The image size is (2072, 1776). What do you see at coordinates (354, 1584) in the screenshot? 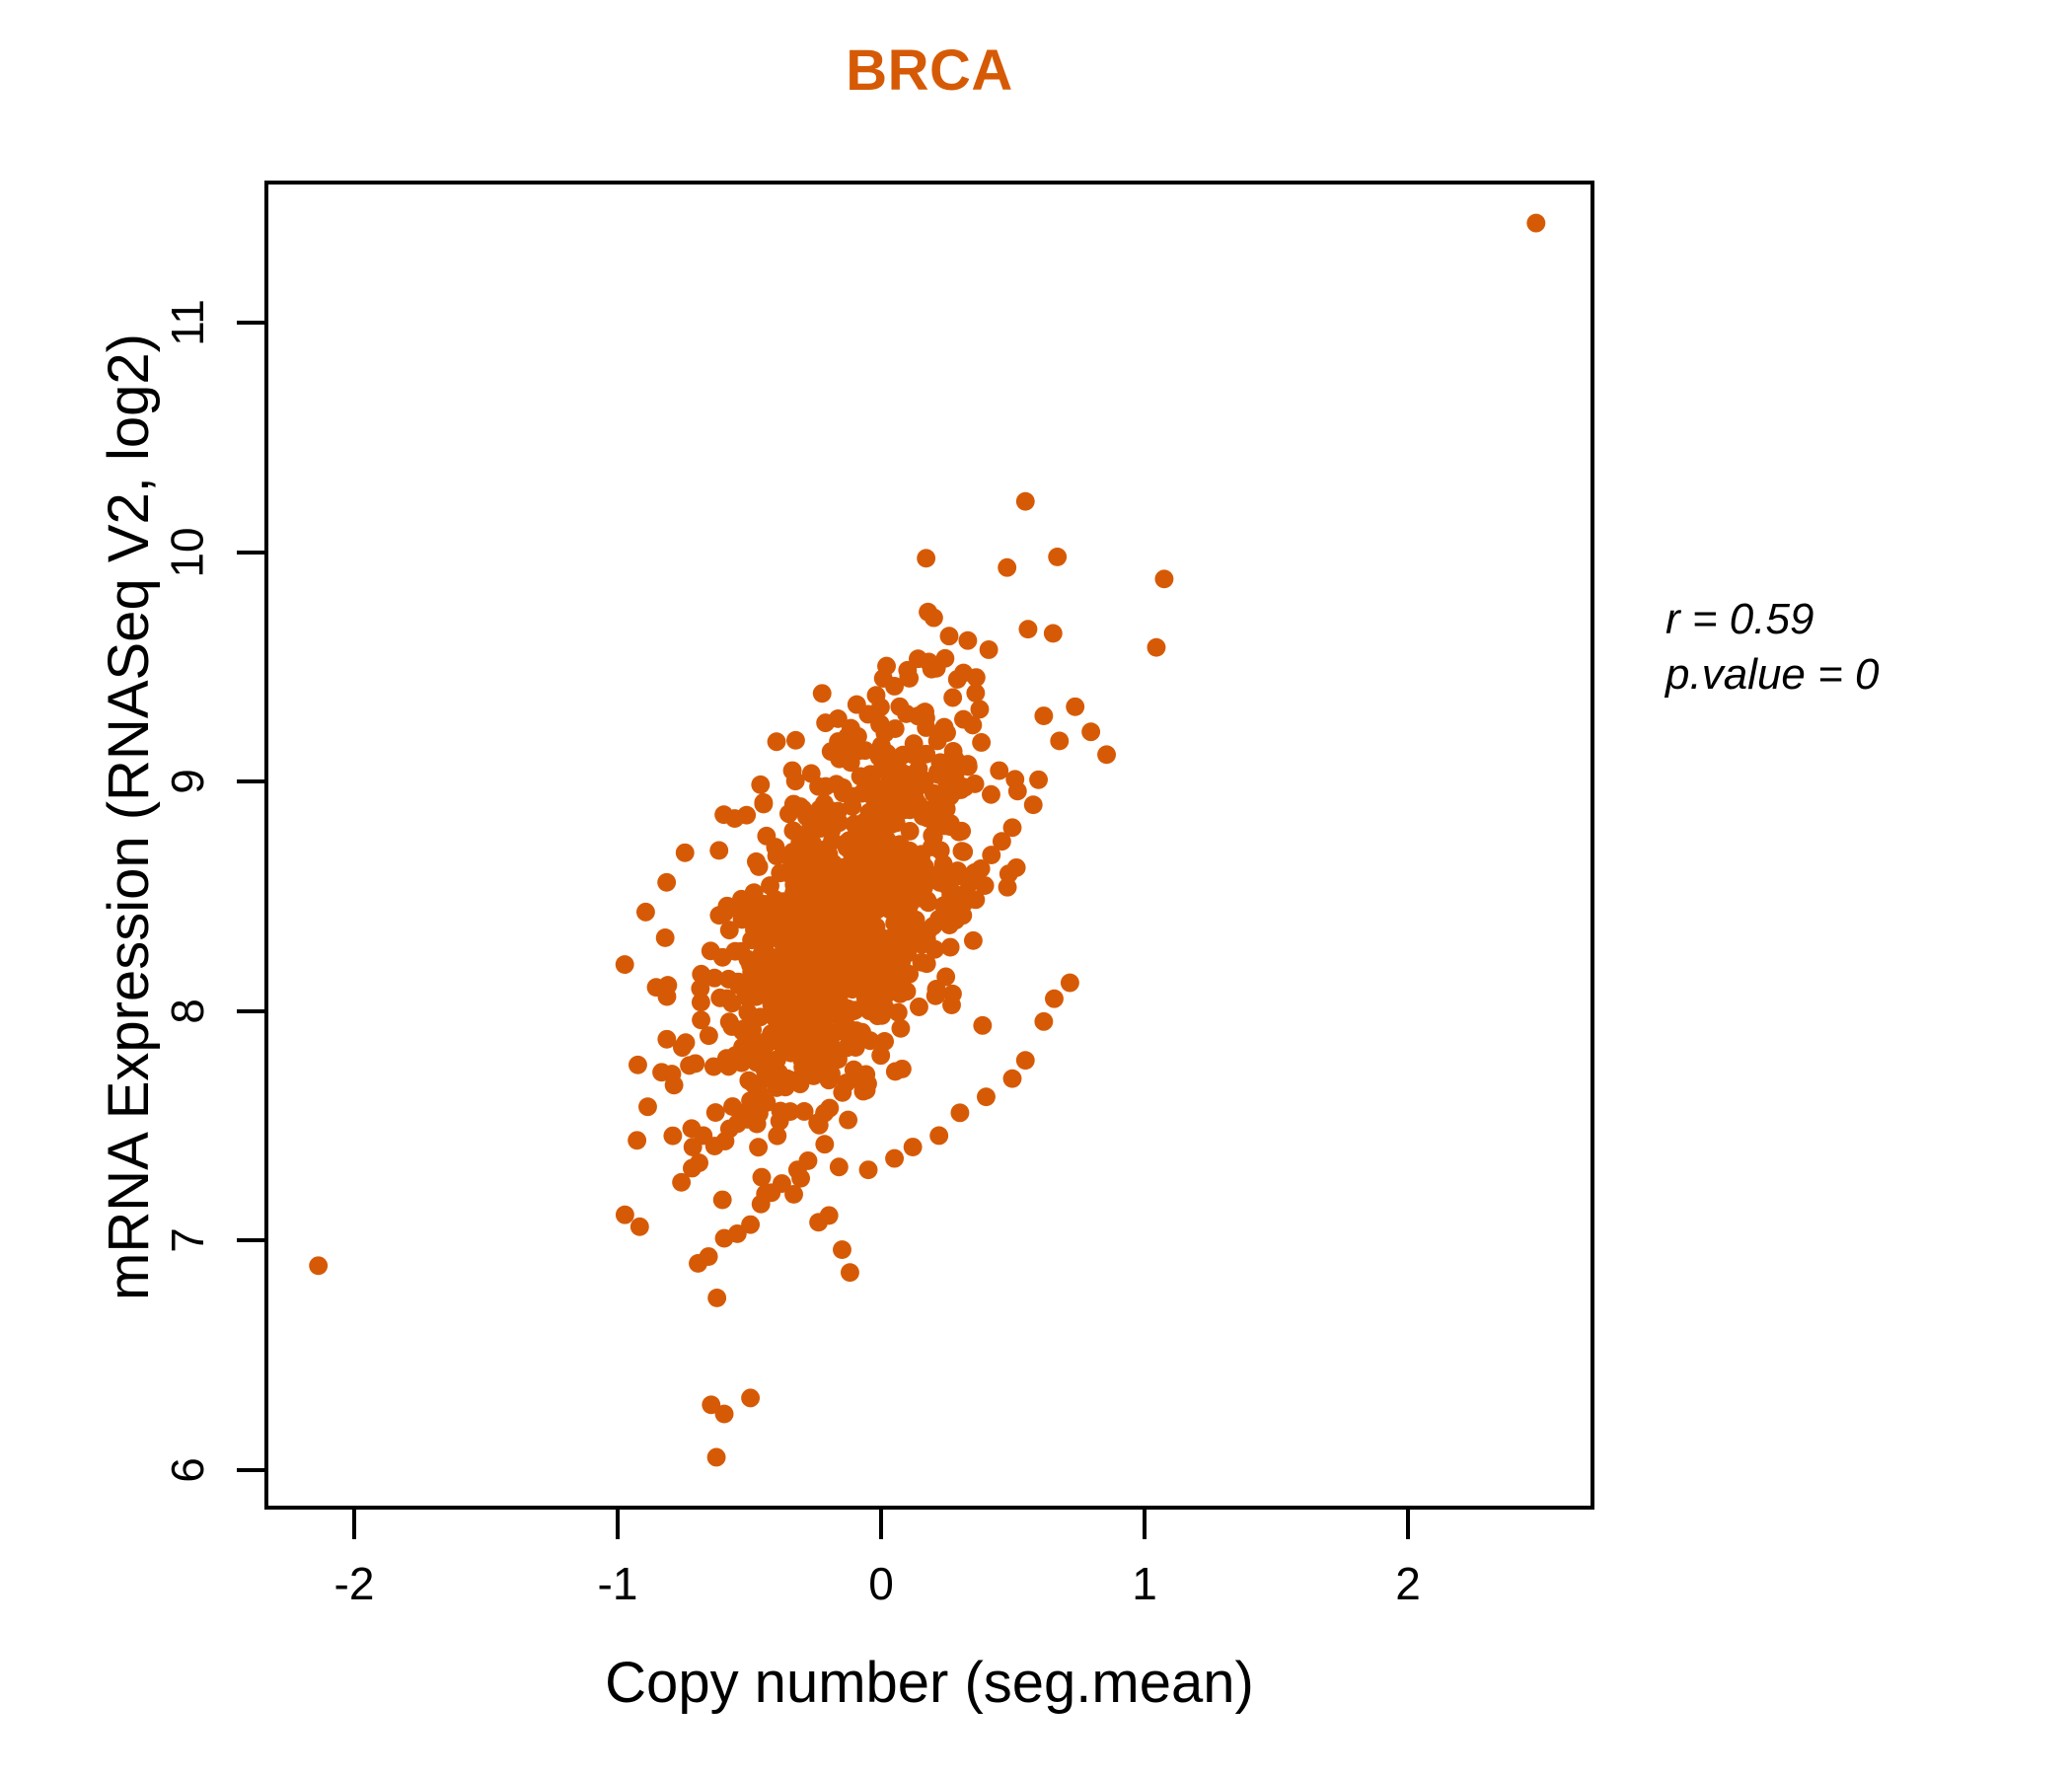
I see `x-tick-label: -2` at bounding box center [354, 1584].